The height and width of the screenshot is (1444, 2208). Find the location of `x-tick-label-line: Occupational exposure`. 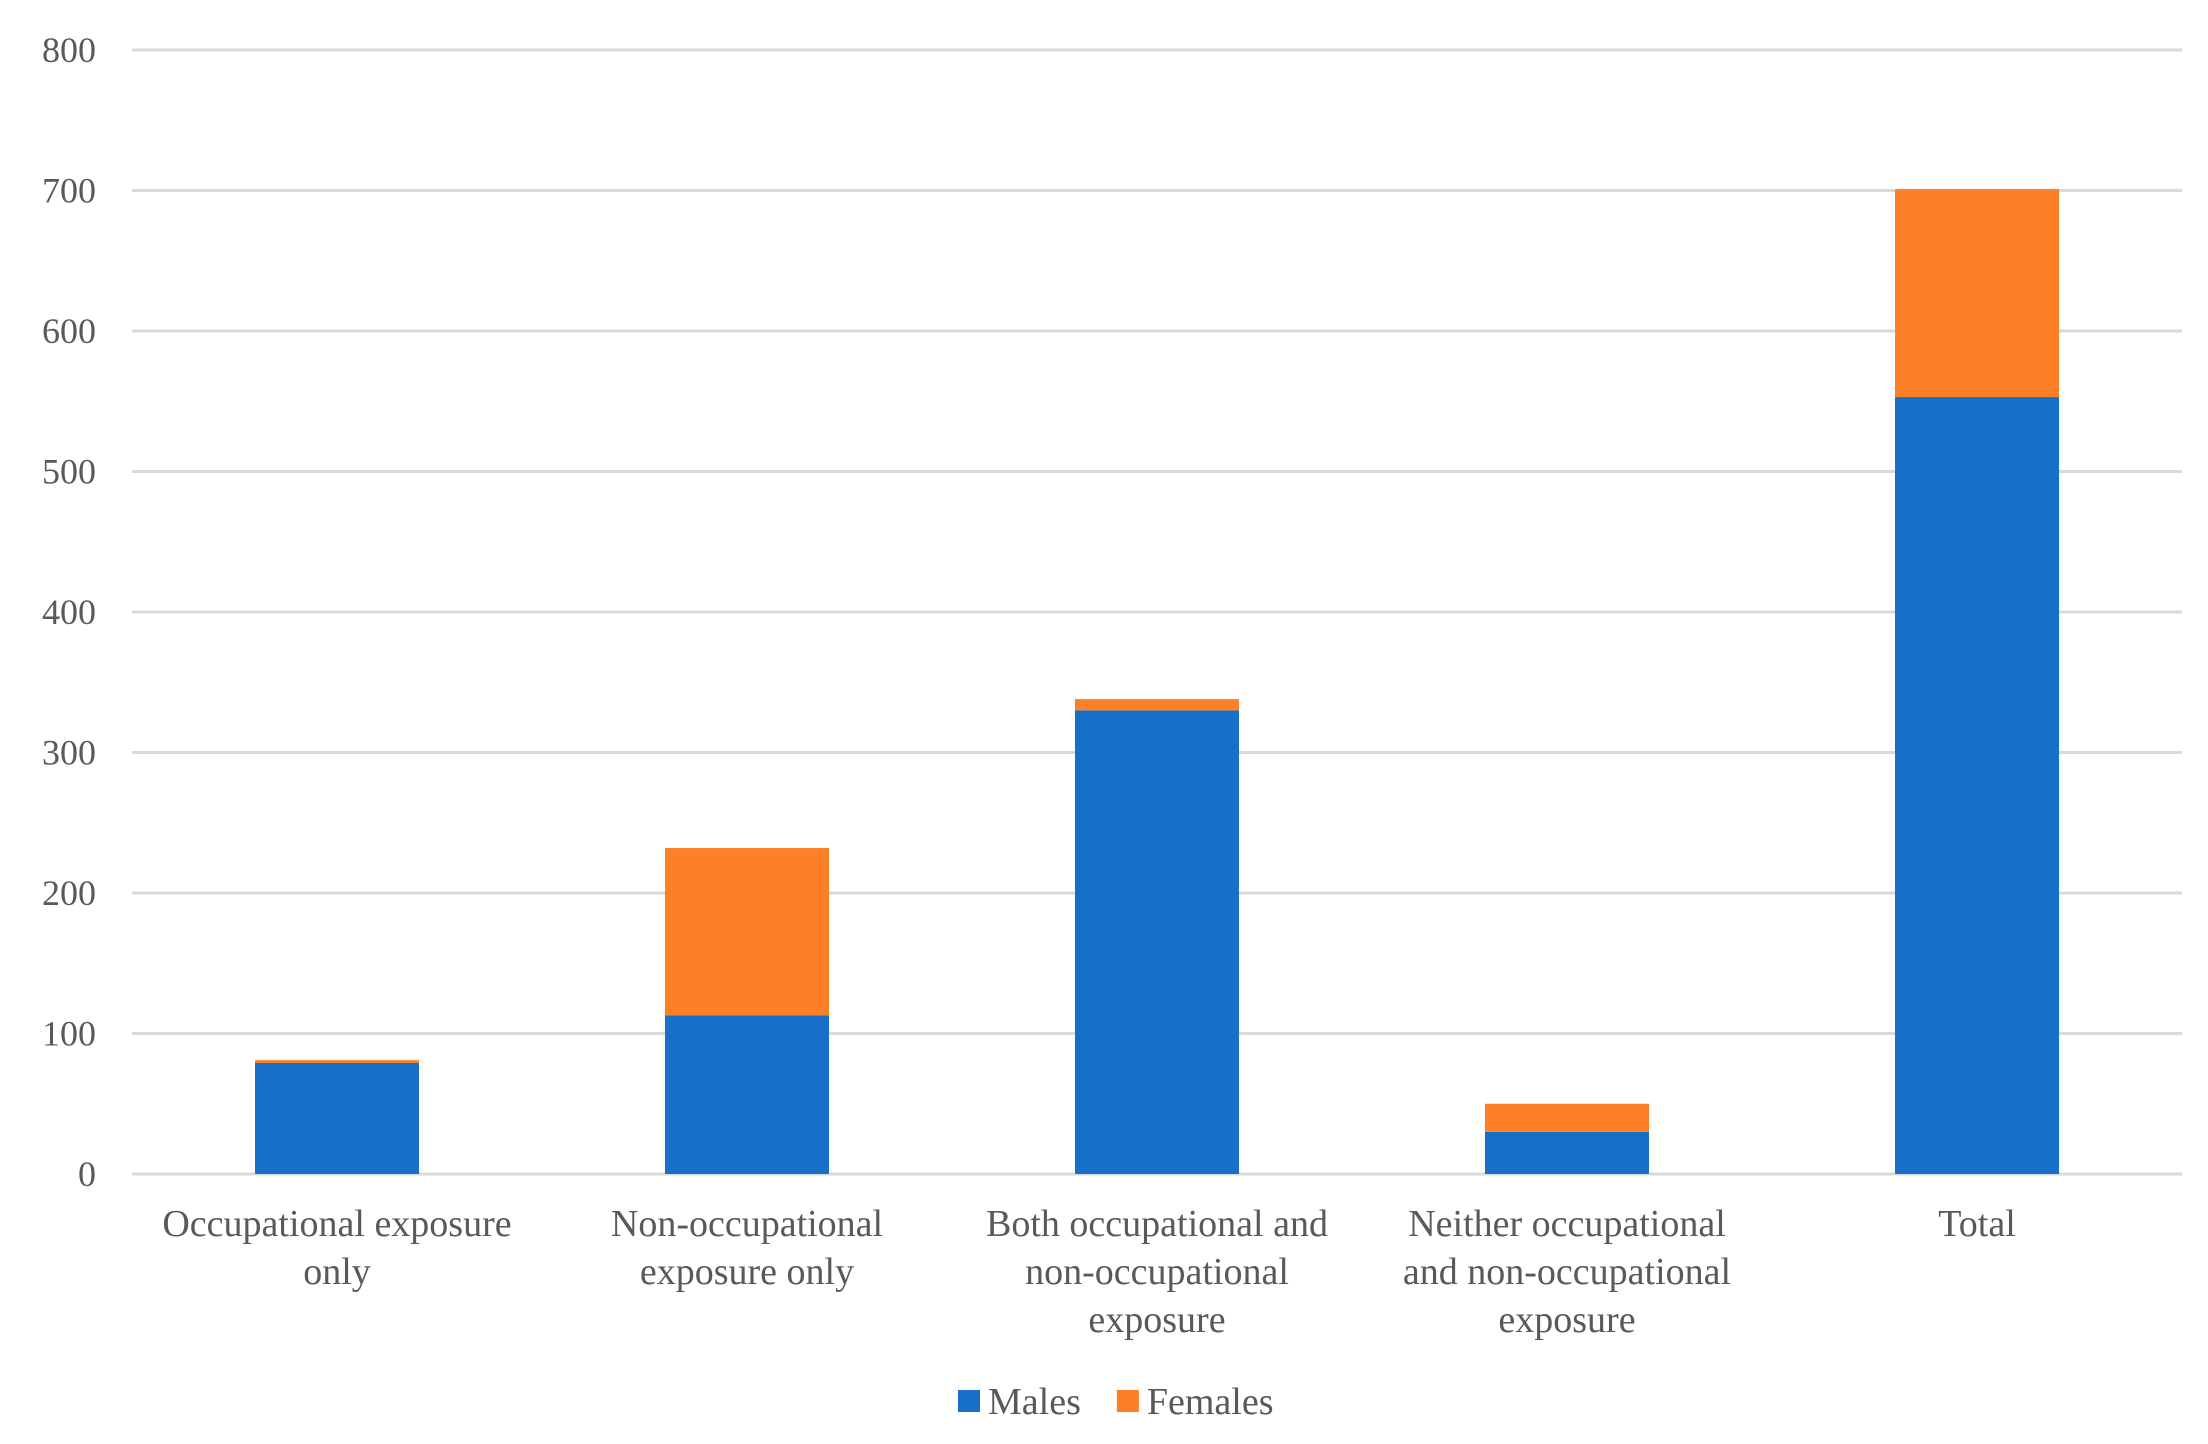

x-tick-label-line: Occupational exposure is located at coordinates (336, 1224).